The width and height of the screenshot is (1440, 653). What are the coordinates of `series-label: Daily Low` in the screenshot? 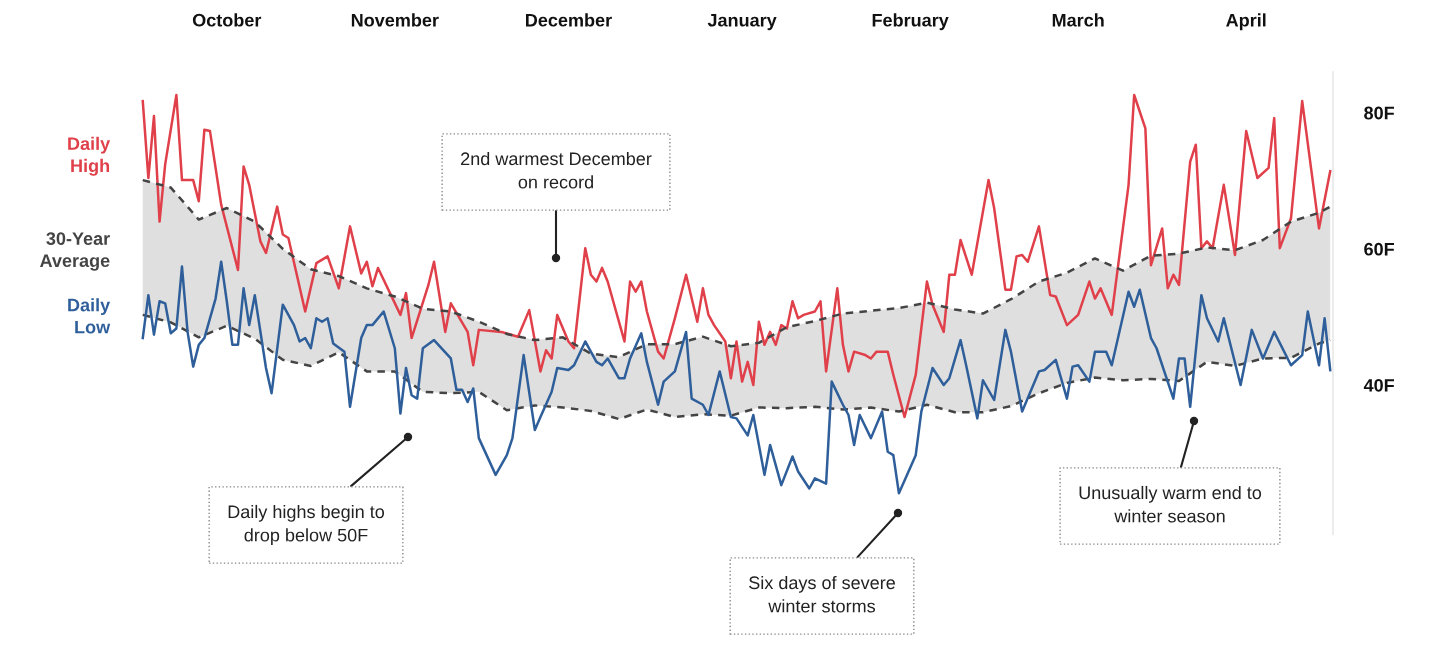 It's located at (89, 316).